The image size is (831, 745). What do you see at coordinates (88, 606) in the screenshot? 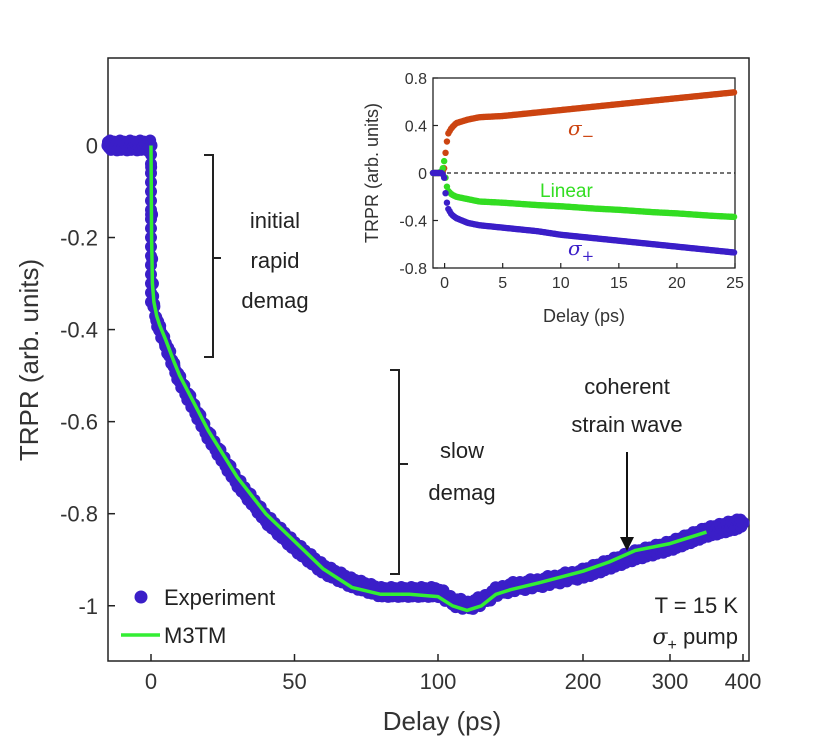
I see `main-y-tick-label: -1` at bounding box center [88, 606].